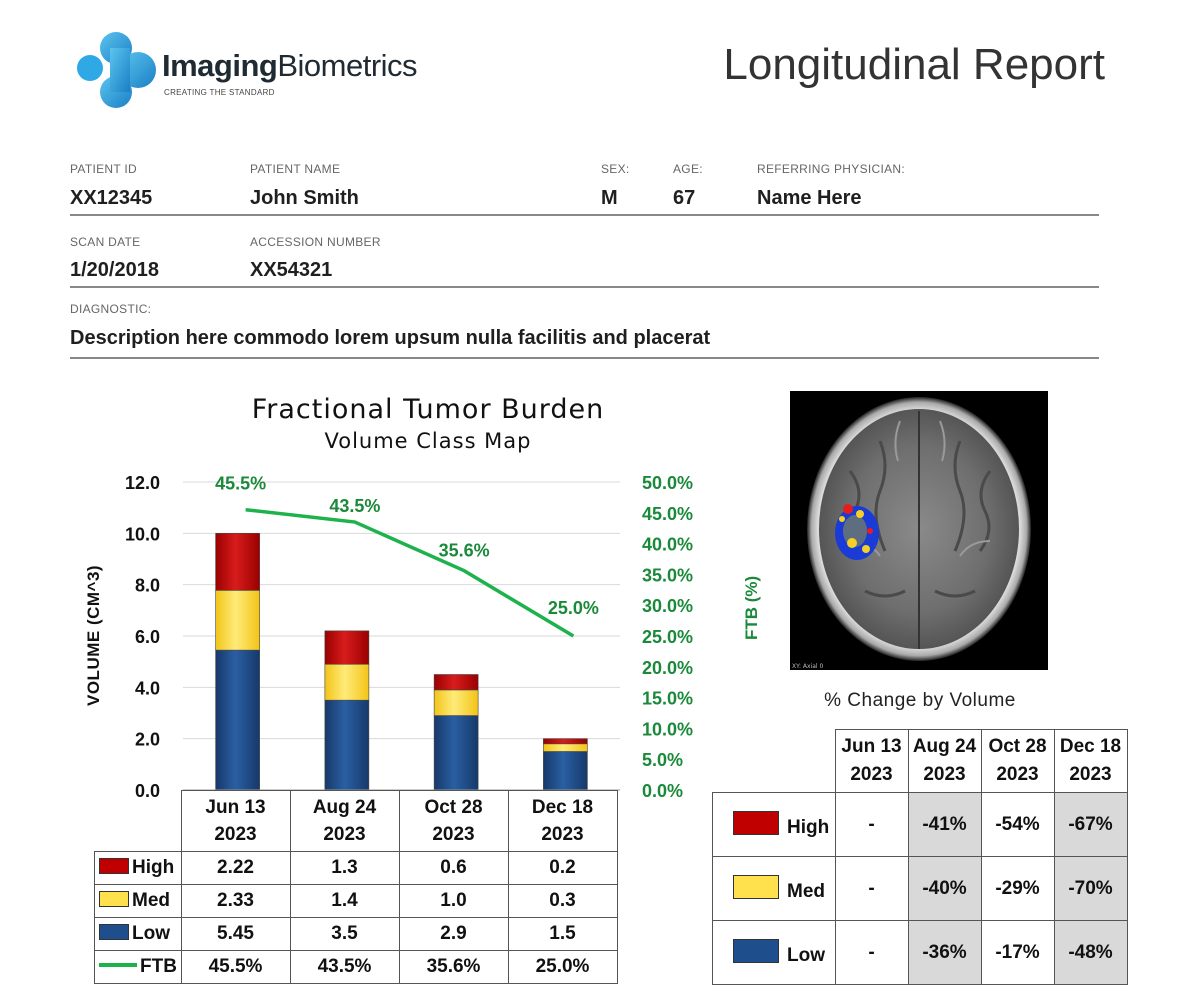 The width and height of the screenshot is (1200, 998). Describe the element at coordinates (1090, 888) in the screenshot. I see `table-cell: -70%` at that location.